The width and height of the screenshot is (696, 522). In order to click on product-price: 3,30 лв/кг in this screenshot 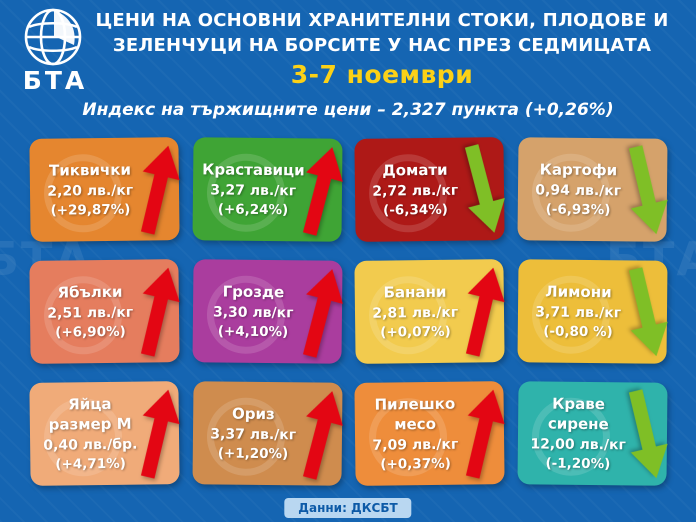, I will do `click(253, 313)`.